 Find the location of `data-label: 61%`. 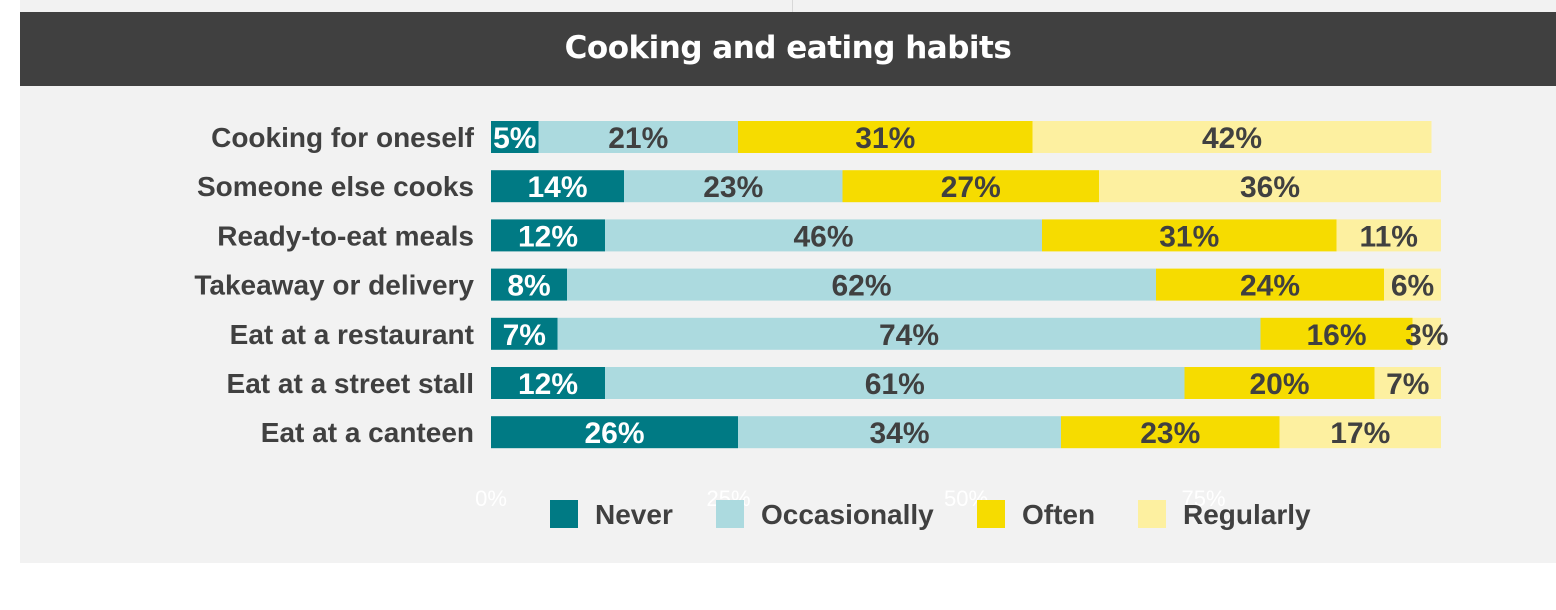

data-label: 61% is located at coordinates (895, 384).